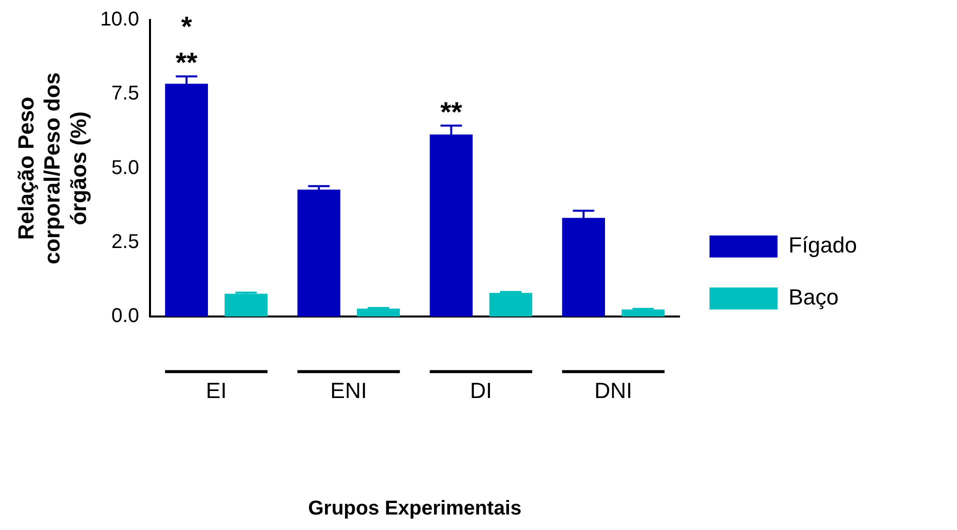 The image size is (957, 530). Describe the element at coordinates (125, 93) in the screenshot. I see `y-tick-label: 7.5` at that location.